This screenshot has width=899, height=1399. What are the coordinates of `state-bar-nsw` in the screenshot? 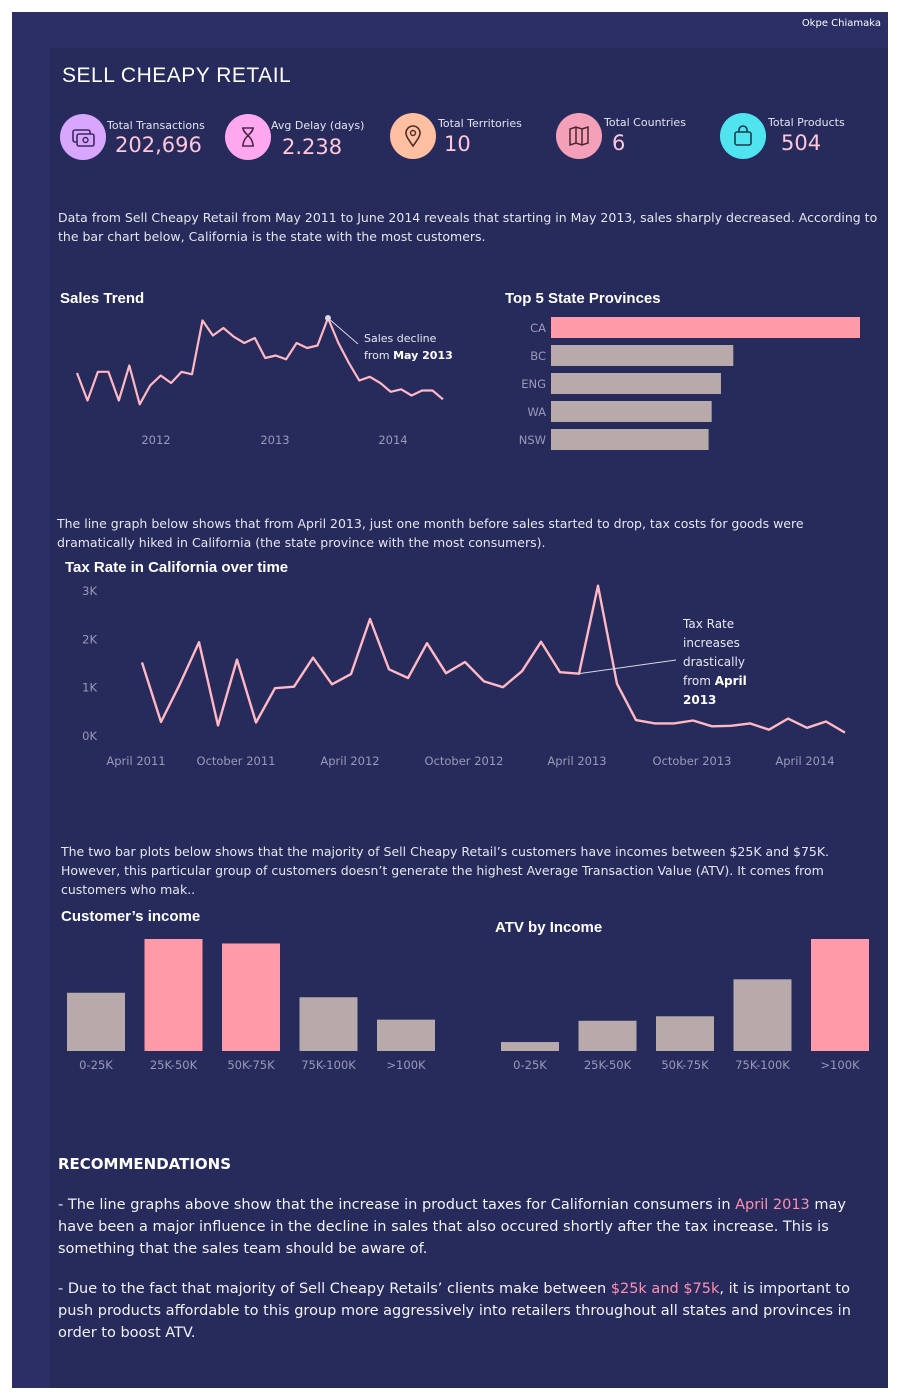 It's located at (630, 439).